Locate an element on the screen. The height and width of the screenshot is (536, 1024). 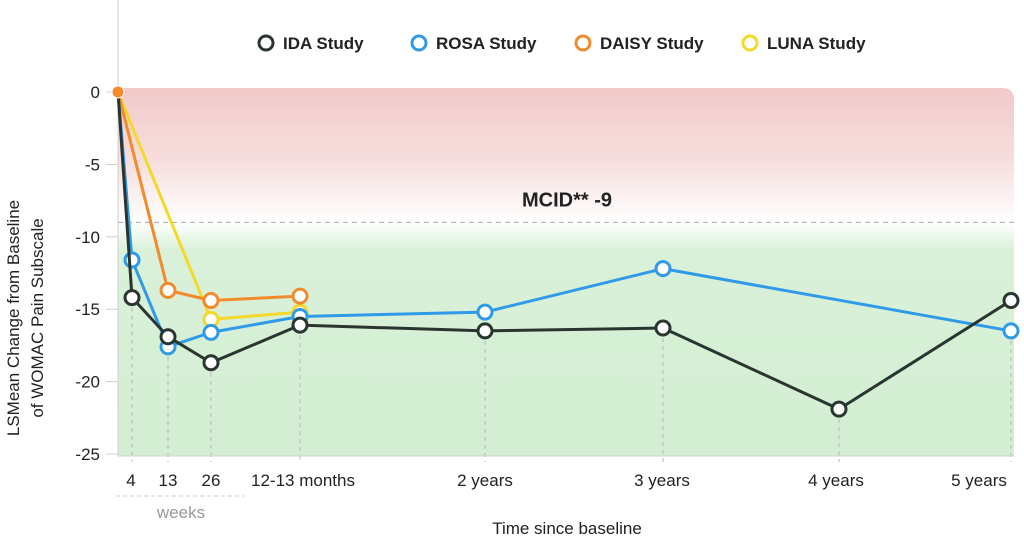
legend-item: IDA Study is located at coordinates (310, 43).